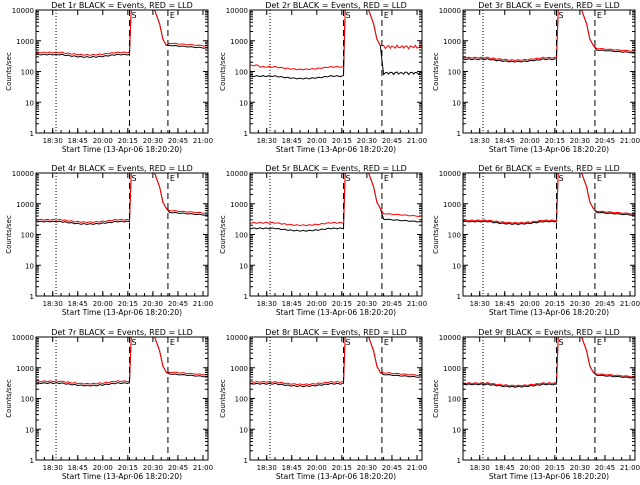  What do you see at coordinates (122, 5) in the screenshot?
I see `panel-title: Det 1r BLACK = Events, RED = LLD` at bounding box center [122, 5].